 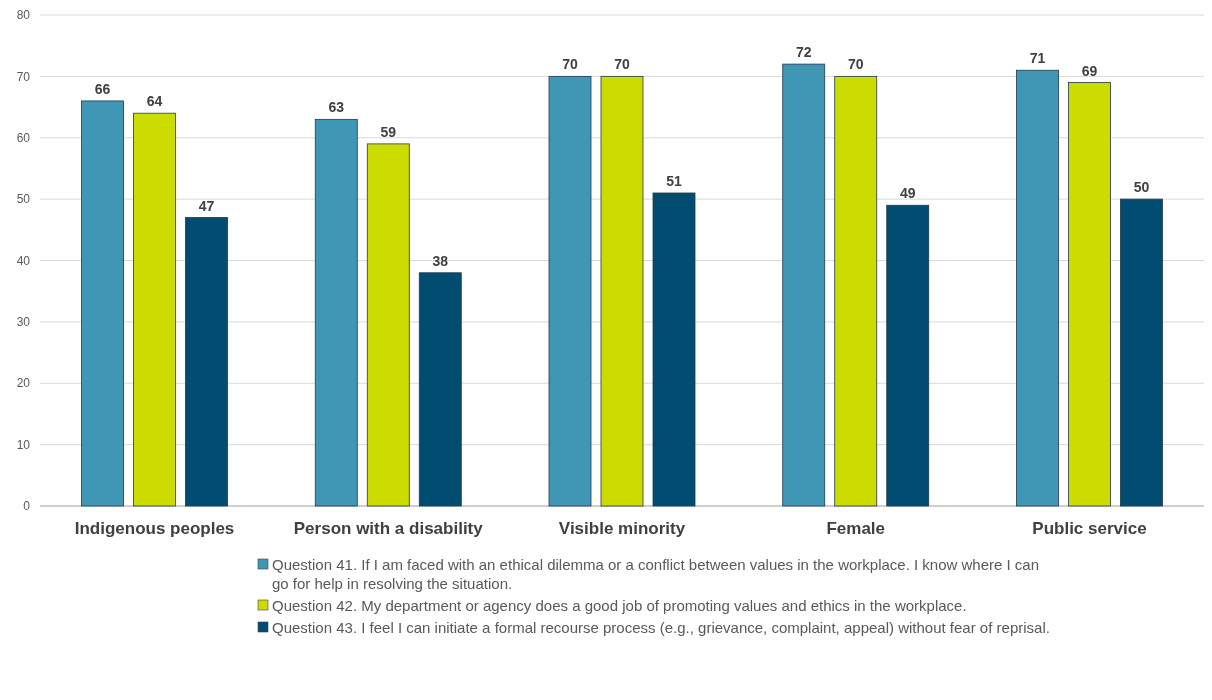 What do you see at coordinates (907, 193) in the screenshot?
I see `data-label: 49` at bounding box center [907, 193].